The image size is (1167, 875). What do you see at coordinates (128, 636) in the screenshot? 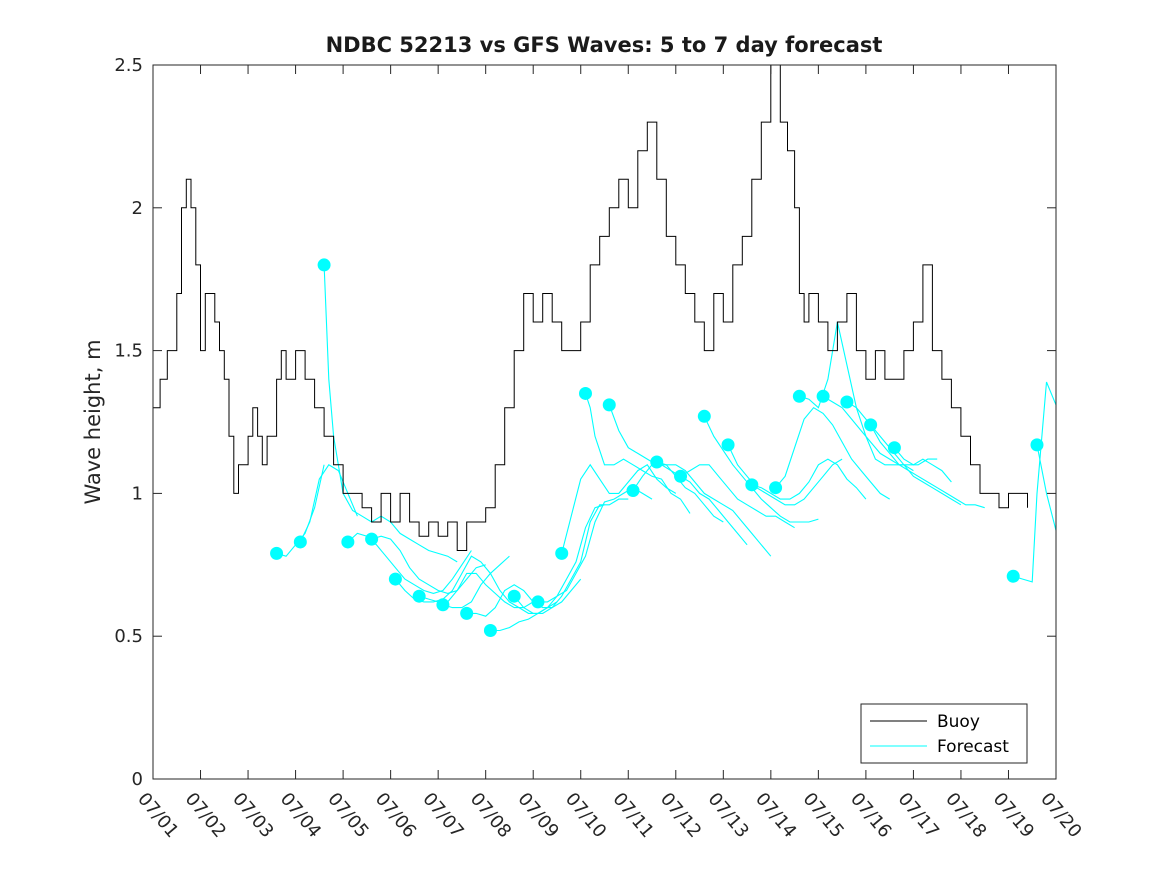
I see `y-tick-label: 0.5` at bounding box center [128, 636].